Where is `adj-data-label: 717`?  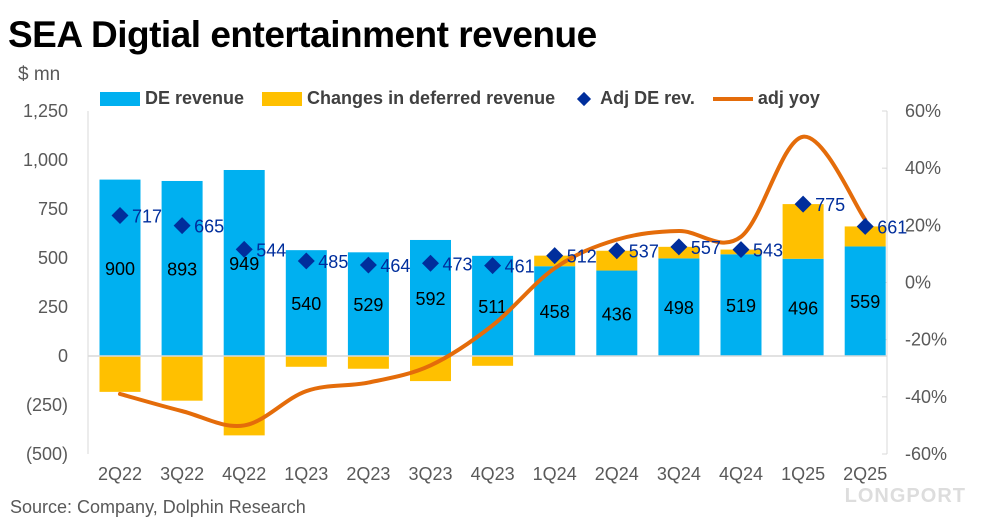
adj-data-label: 717 is located at coordinates (147, 216).